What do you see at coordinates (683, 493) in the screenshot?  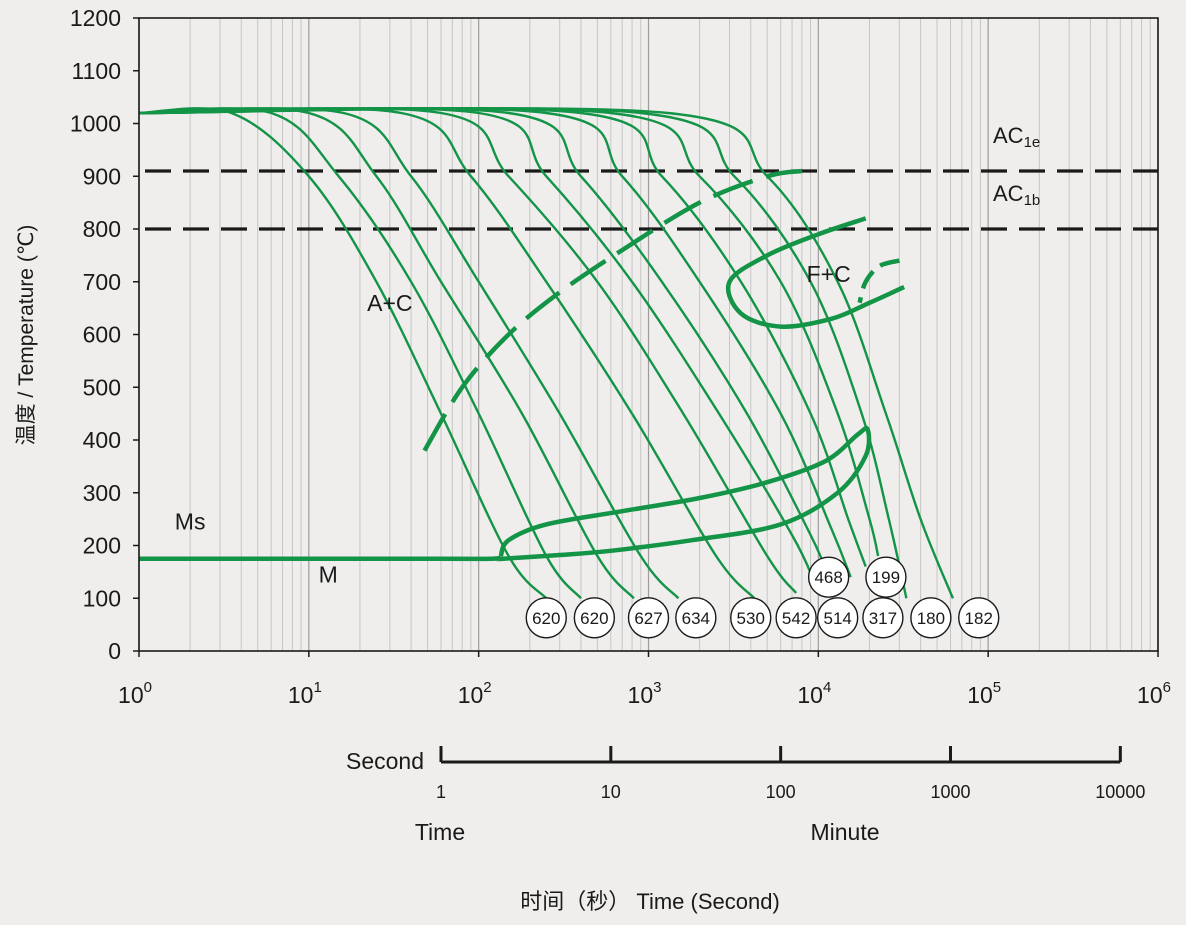 I see `bainite-region-boundary` at bounding box center [683, 493].